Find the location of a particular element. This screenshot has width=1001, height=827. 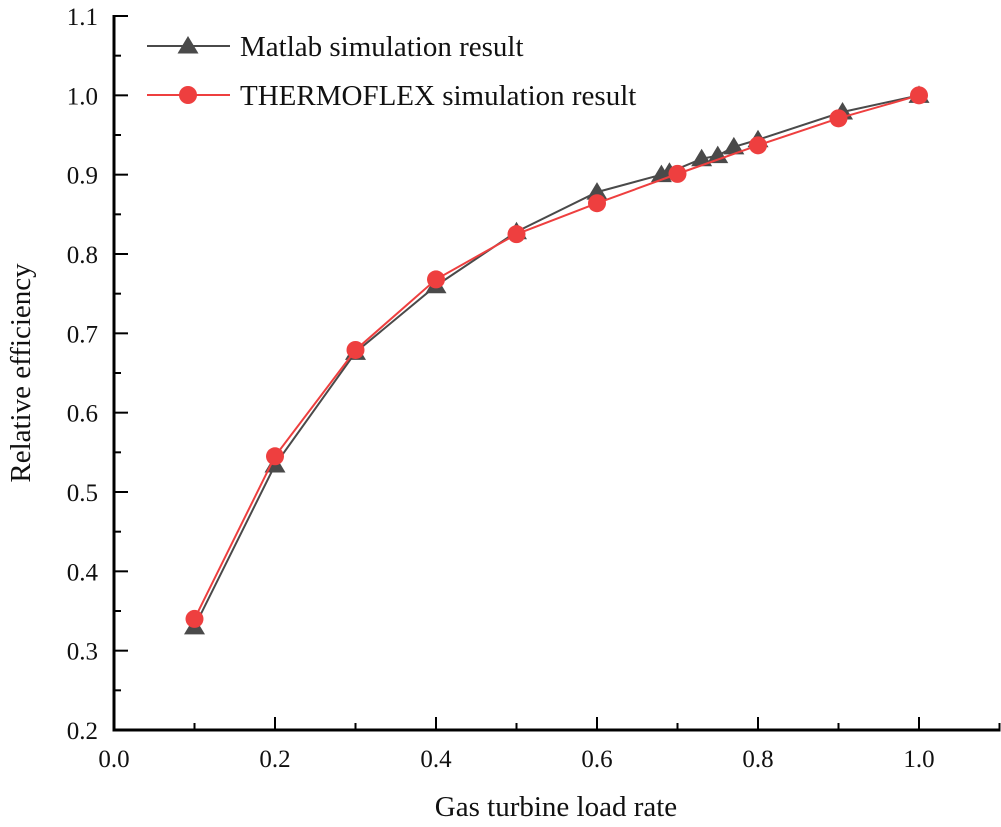

x-tick-label: 0.2 is located at coordinates (274, 759).